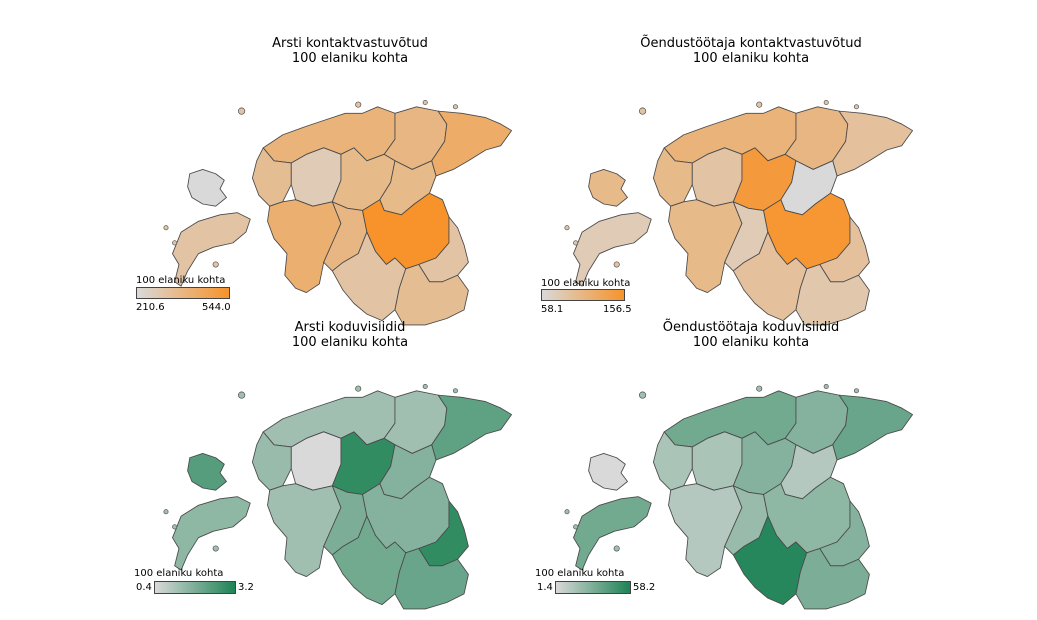 The width and height of the screenshot is (1037, 620). I want to click on legend-min: 58.1, so click(552, 309).